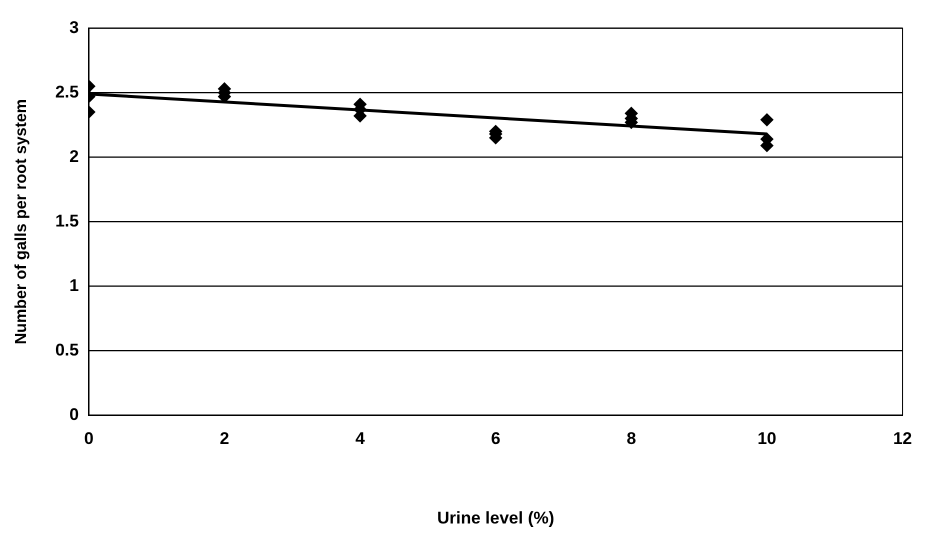  I want to click on x-tick-label: 2, so click(225, 438).